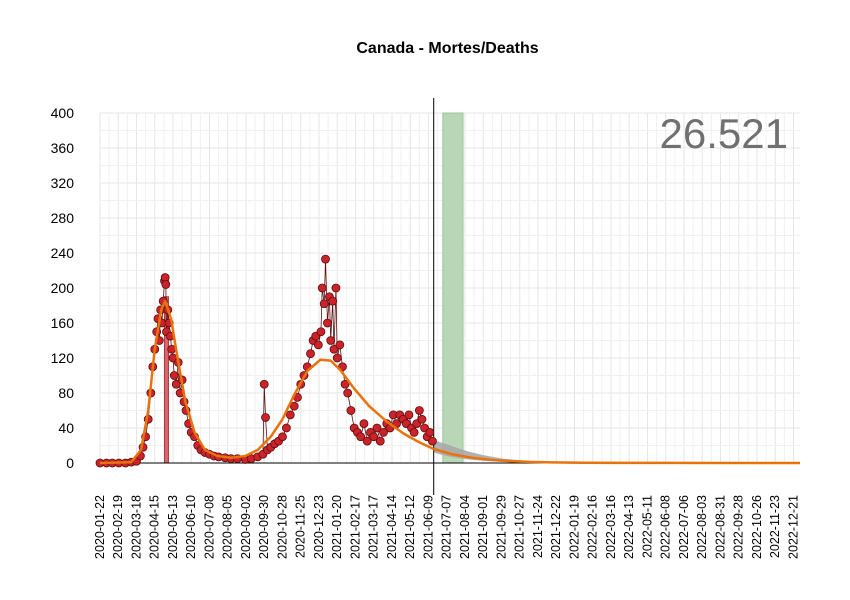 This screenshot has height=600, width=850. I want to click on y-tick-label: 240, so click(63, 253).